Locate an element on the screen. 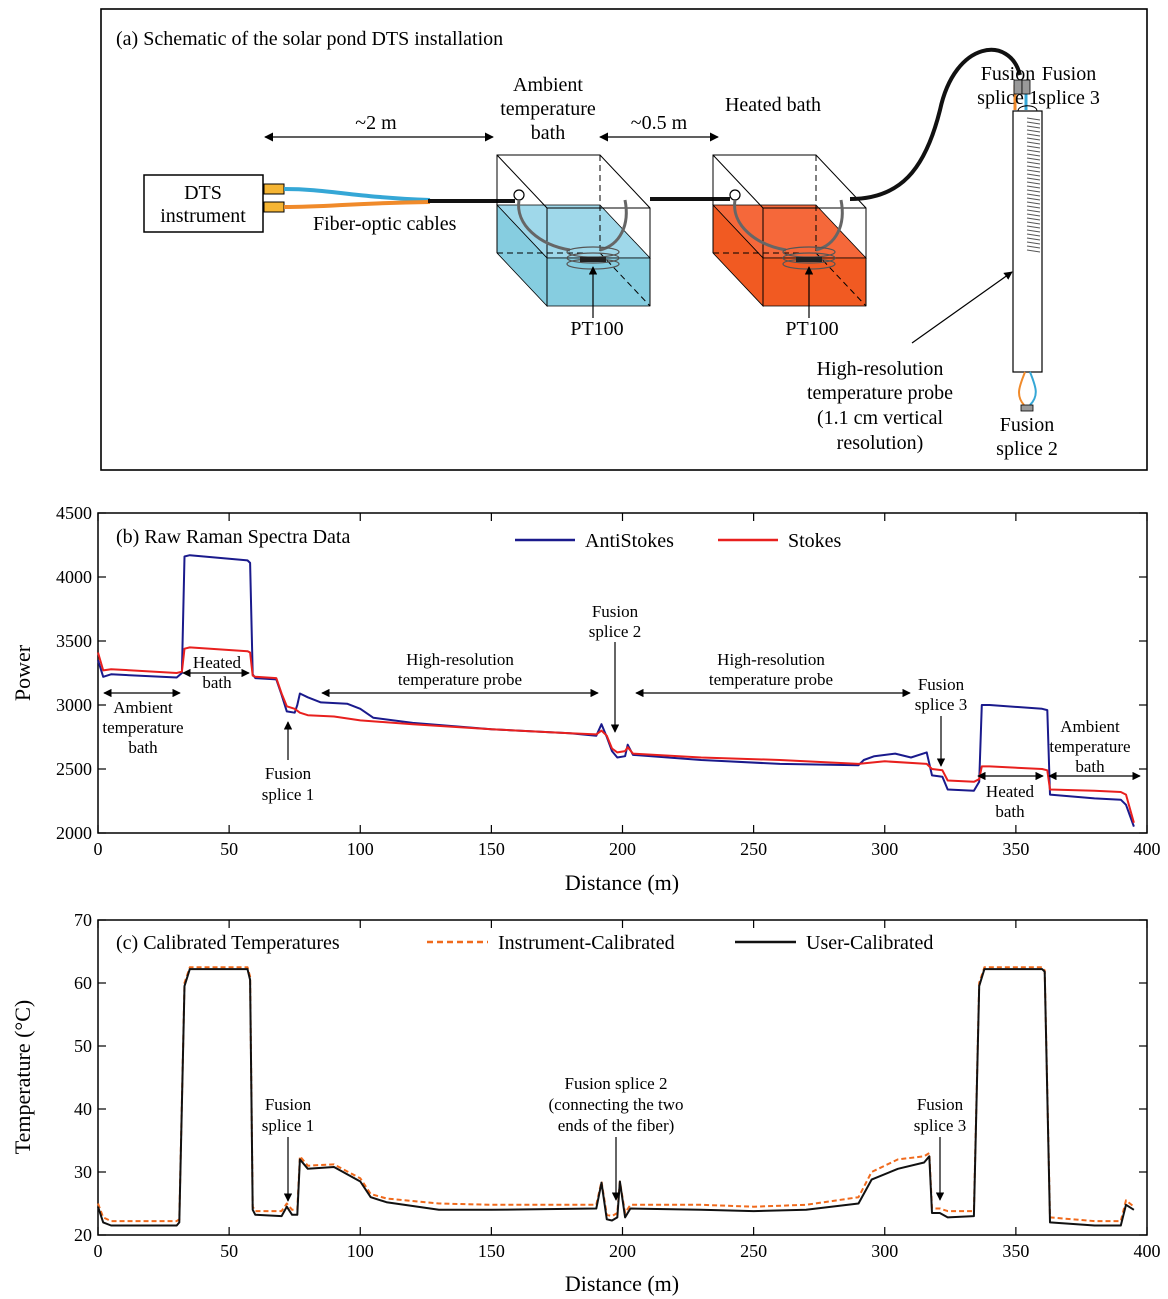 The width and height of the screenshot is (1168, 1299). probe-label-3: (1.1 cm vertical is located at coordinates (880, 418).